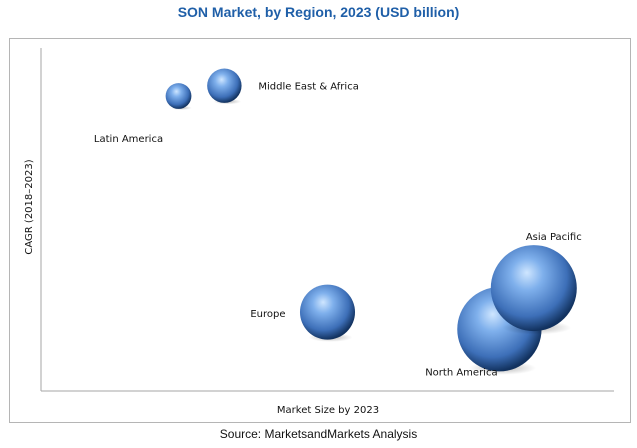 This screenshot has height=448, width=637. Describe the element at coordinates (554, 237) in the screenshot. I see `bubble-label-asia-pacific: Asia Pacific` at that location.